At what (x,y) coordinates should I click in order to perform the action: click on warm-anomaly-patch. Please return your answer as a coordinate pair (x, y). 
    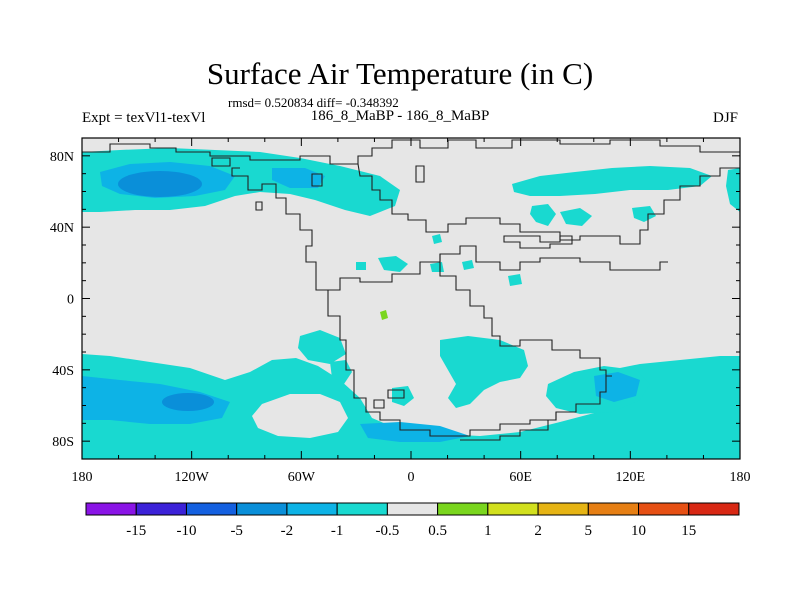
    Looking at the image, I should click on (384, 315).